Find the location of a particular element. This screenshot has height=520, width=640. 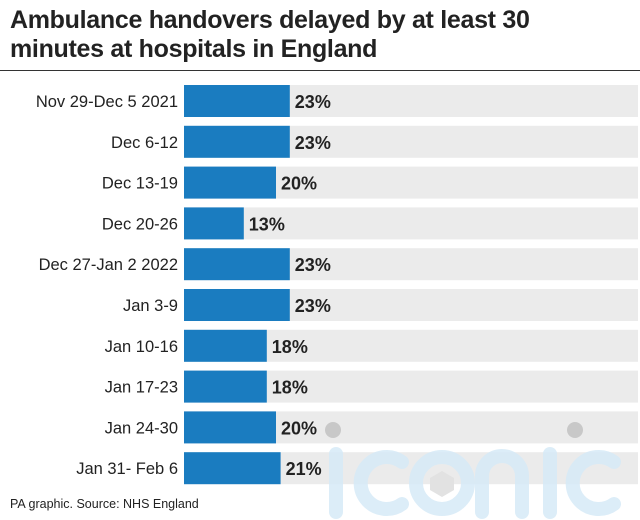

category-label: Dec 27-Jan 2 2022 is located at coordinates (108, 265).